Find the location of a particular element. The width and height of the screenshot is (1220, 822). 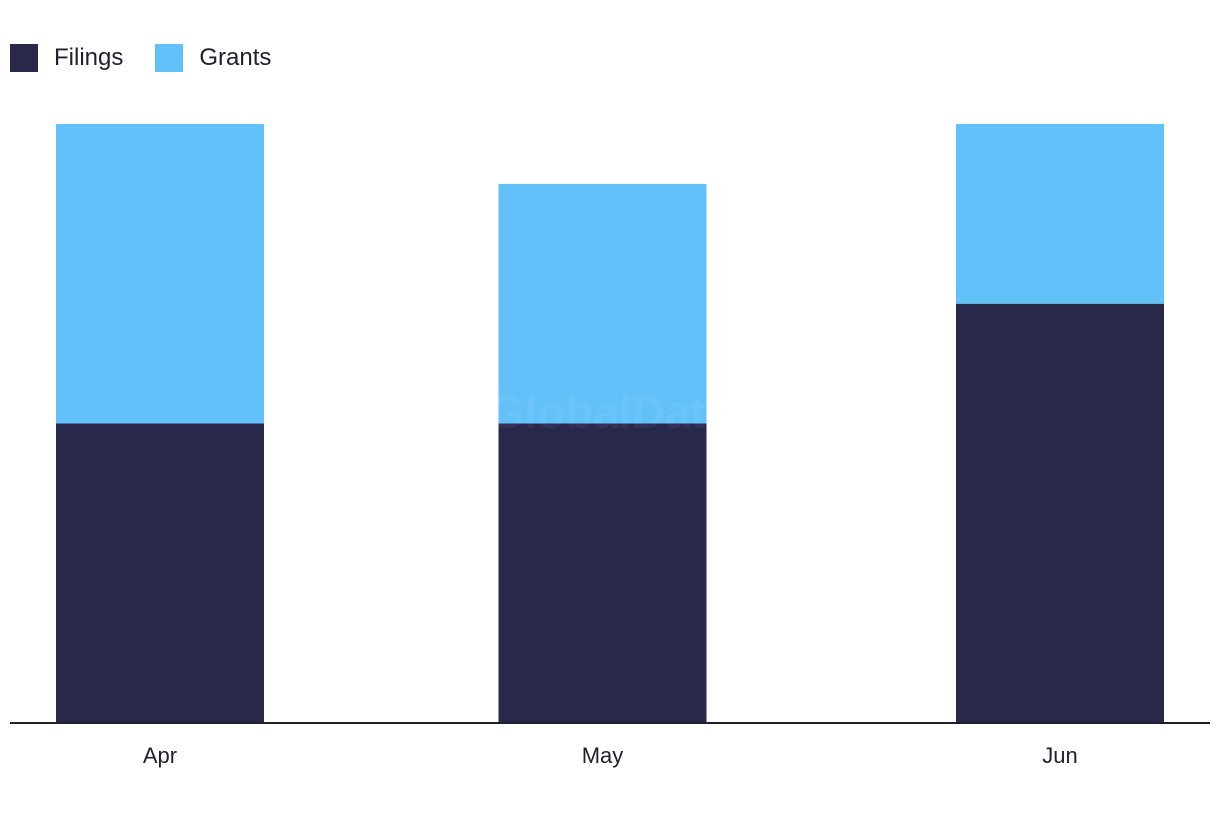

chart-legend: Filings Grants is located at coordinates (156, 58).